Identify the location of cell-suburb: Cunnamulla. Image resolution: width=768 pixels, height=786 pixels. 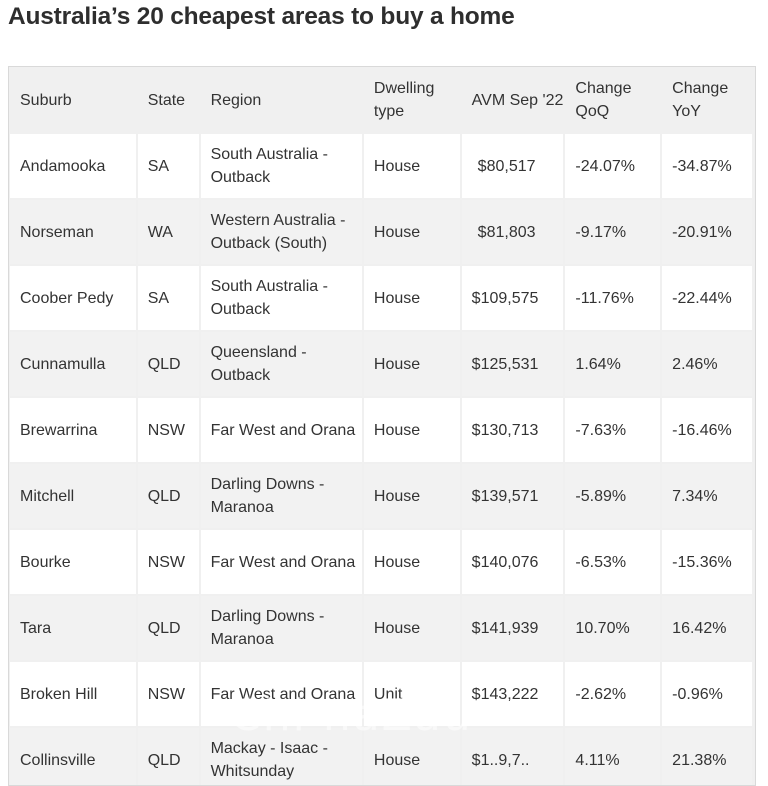
(73, 364).